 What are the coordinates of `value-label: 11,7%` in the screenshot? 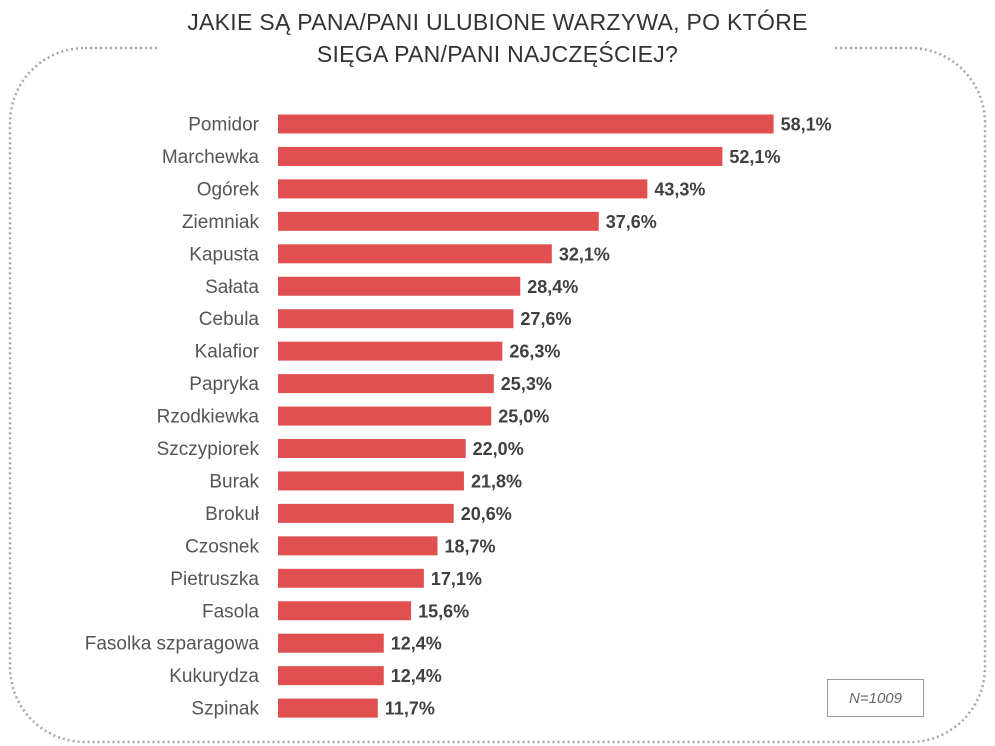 It's located at (410, 709).